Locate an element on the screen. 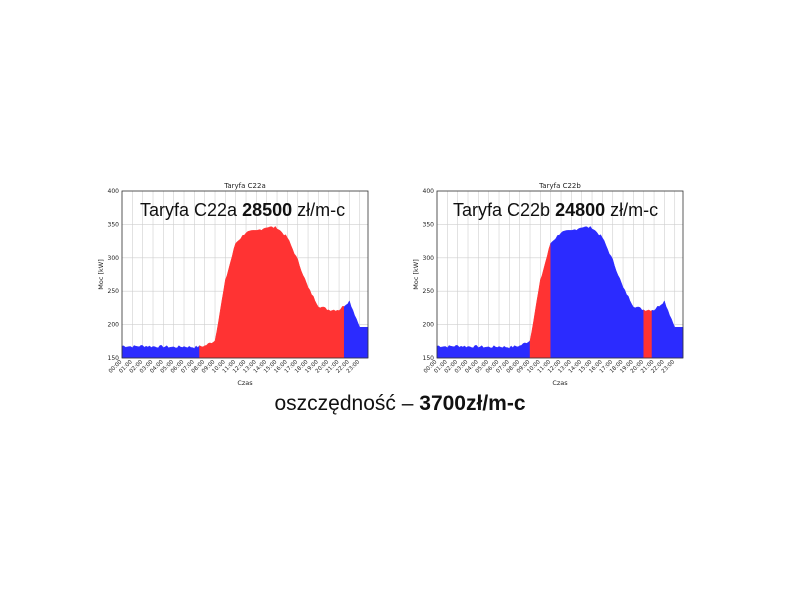  savings-label: oszczędność is located at coordinates (335, 403).